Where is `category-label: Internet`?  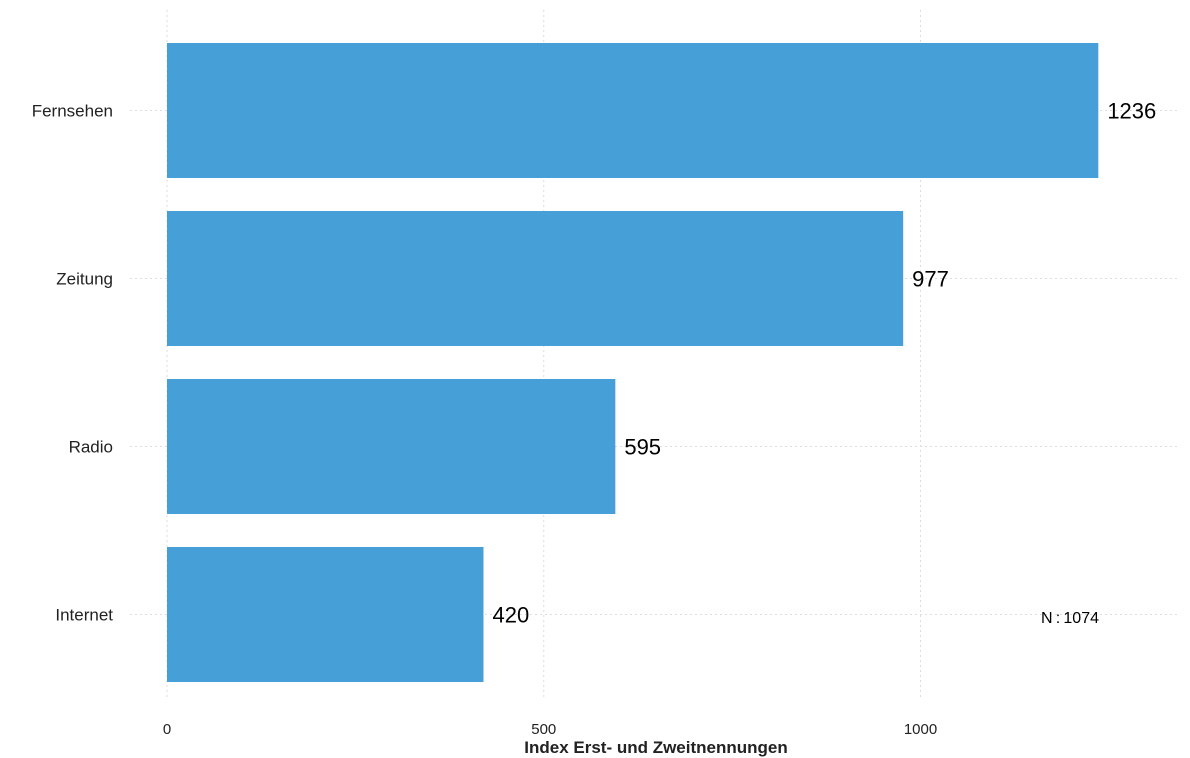 category-label: Internet is located at coordinates (84, 615).